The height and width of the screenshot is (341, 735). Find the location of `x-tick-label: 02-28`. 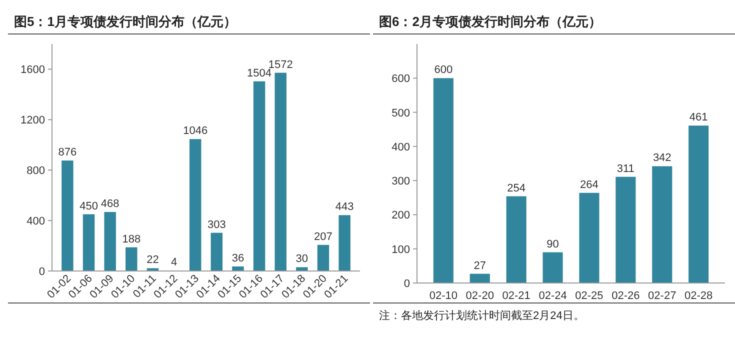

x-tick-label: 02-28 is located at coordinates (698, 296).